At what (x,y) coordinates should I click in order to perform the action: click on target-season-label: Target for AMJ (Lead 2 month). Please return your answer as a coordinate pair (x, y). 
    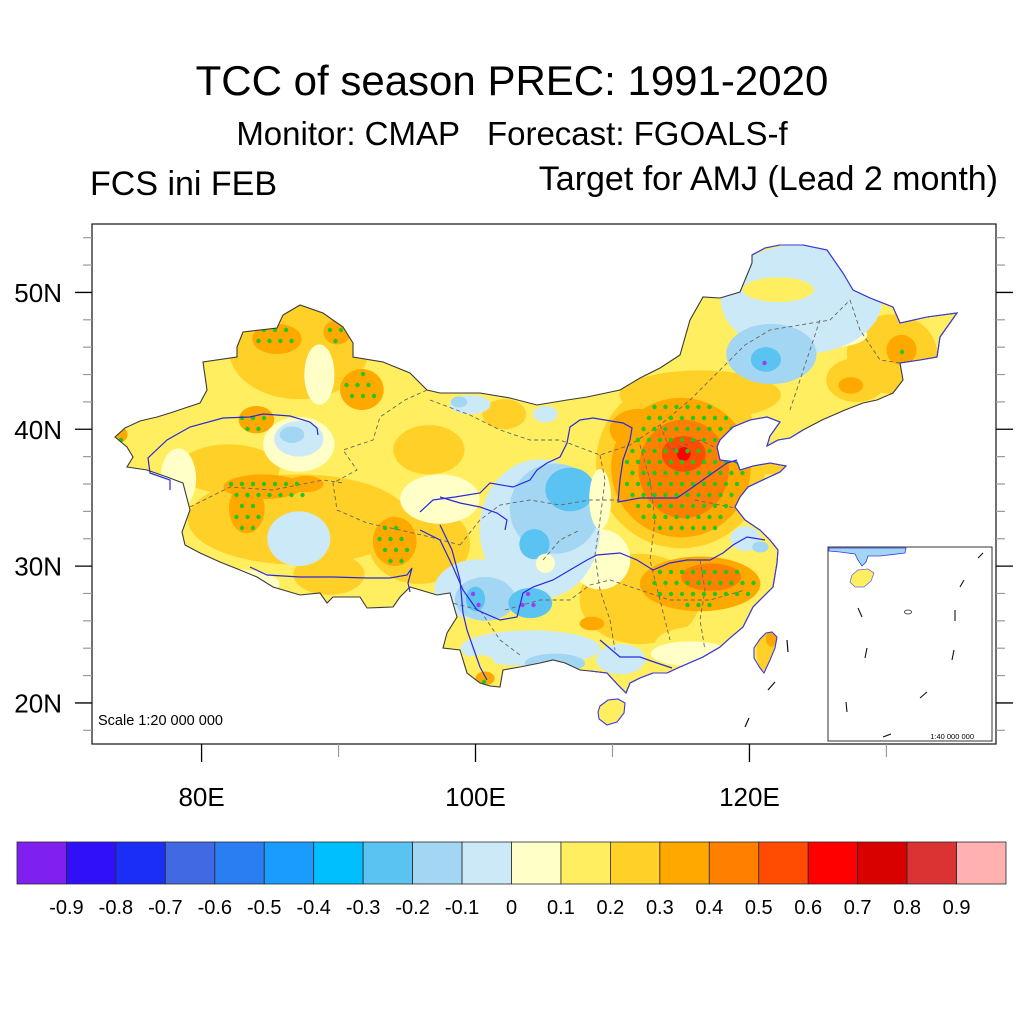
    Looking at the image, I should click on (768, 179).